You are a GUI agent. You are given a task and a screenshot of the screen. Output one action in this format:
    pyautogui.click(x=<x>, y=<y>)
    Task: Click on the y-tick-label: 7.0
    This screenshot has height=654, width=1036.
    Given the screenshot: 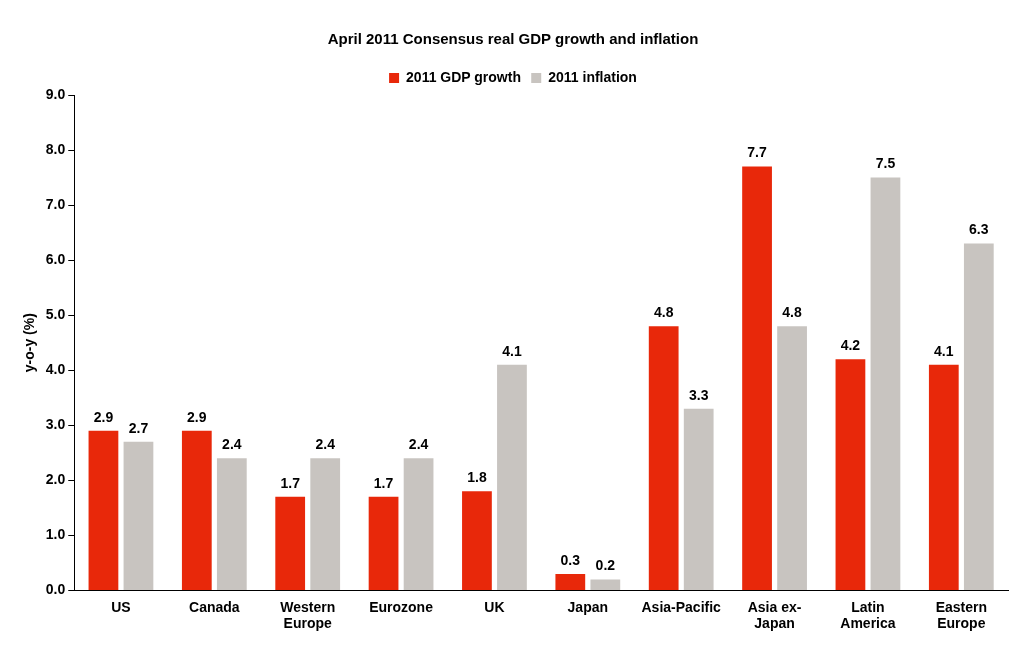 What is the action you would take?
    pyautogui.click(x=55, y=203)
    